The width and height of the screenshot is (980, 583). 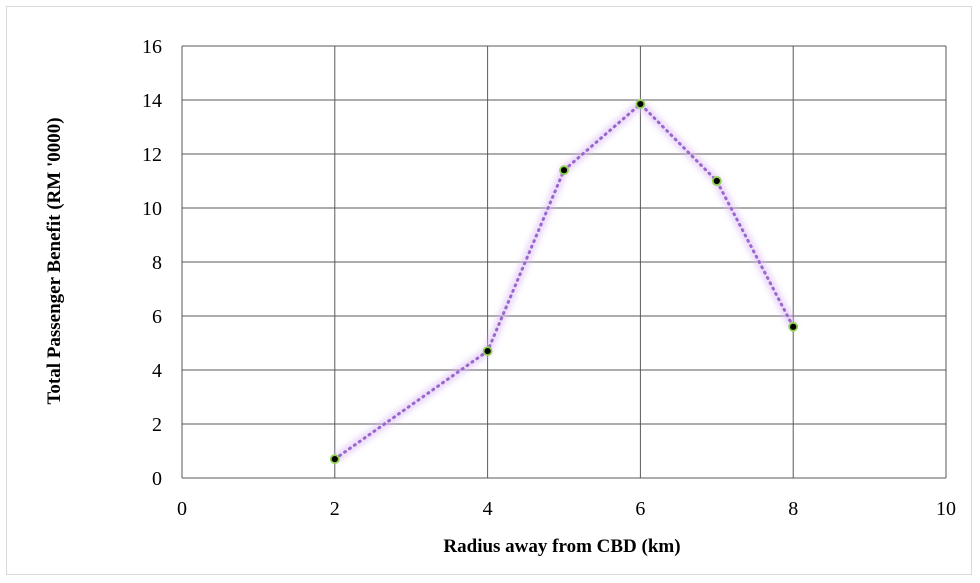 What do you see at coordinates (152, 101) in the screenshot?
I see `y-tick-label-7: 14` at bounding box center [152, 101].